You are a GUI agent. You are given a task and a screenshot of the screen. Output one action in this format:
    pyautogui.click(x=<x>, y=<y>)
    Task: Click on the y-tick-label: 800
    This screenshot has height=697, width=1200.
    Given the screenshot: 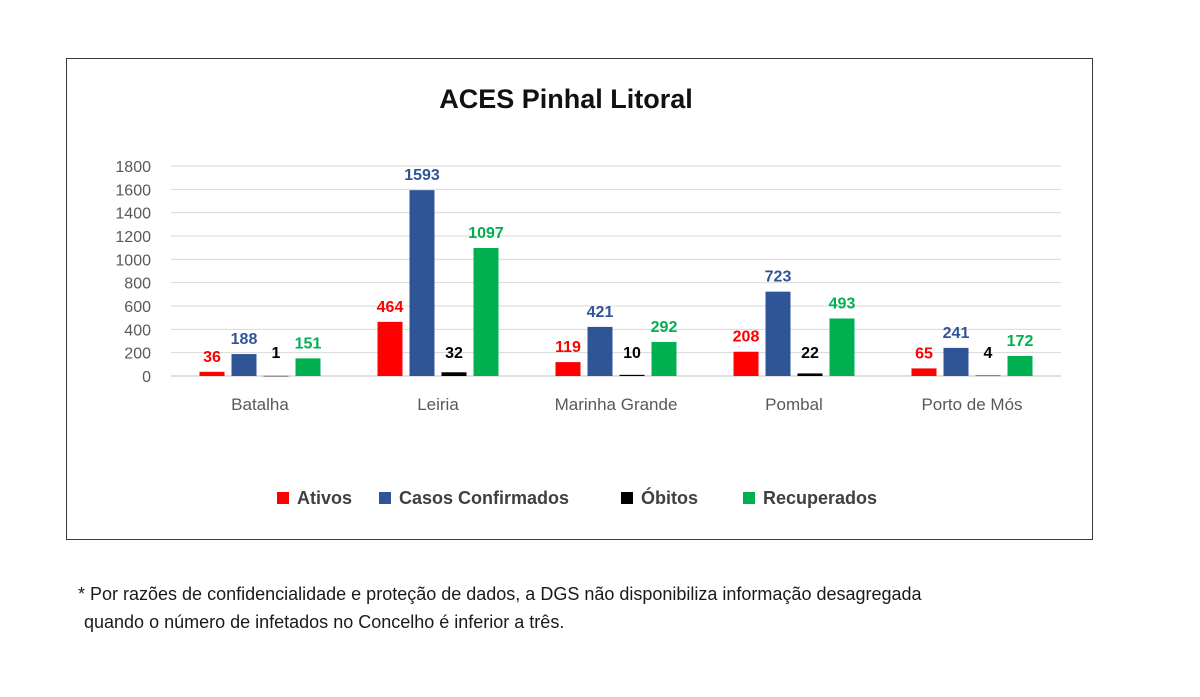 What is the action you would take?
    pyautogui.click(x=137, y=284)
    